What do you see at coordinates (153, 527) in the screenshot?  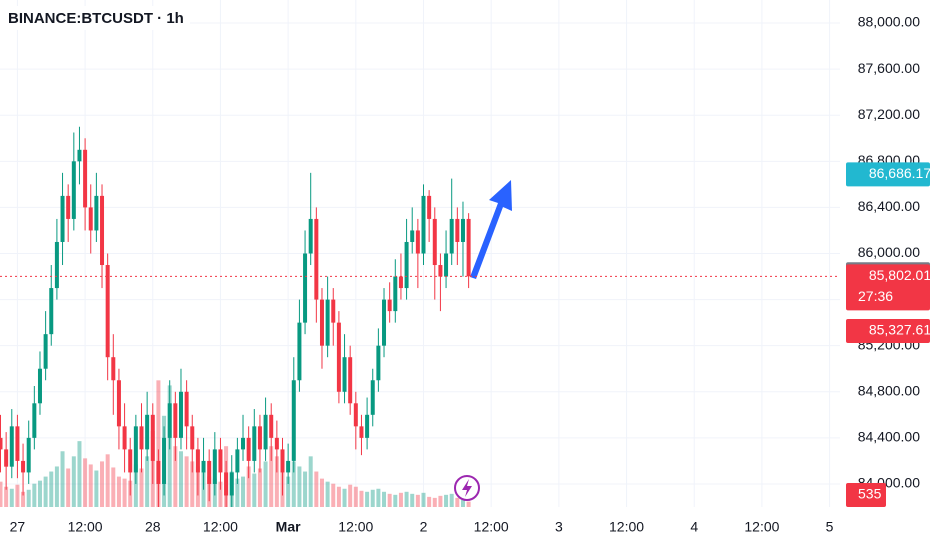 I see `x-tick-label: 28` at bounding box center [153, 527].